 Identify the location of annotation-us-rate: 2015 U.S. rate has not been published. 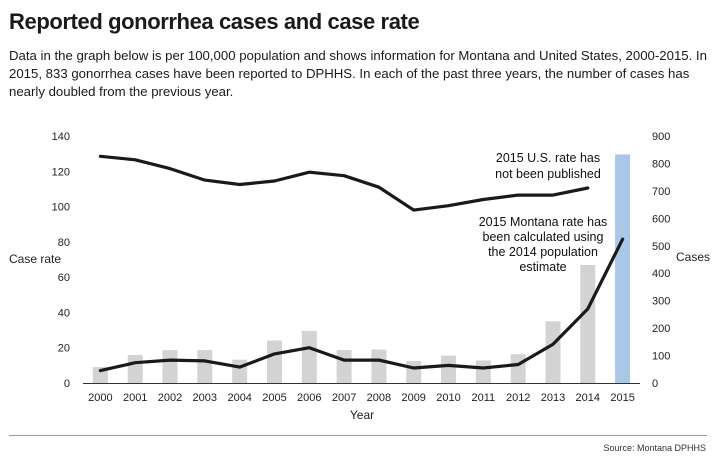
(548, 166).